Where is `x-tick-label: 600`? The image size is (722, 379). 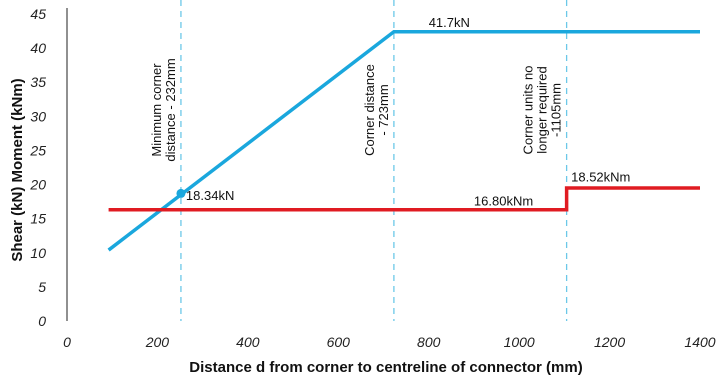 x-tick-label: 600 is located at coordinates (339, 342).